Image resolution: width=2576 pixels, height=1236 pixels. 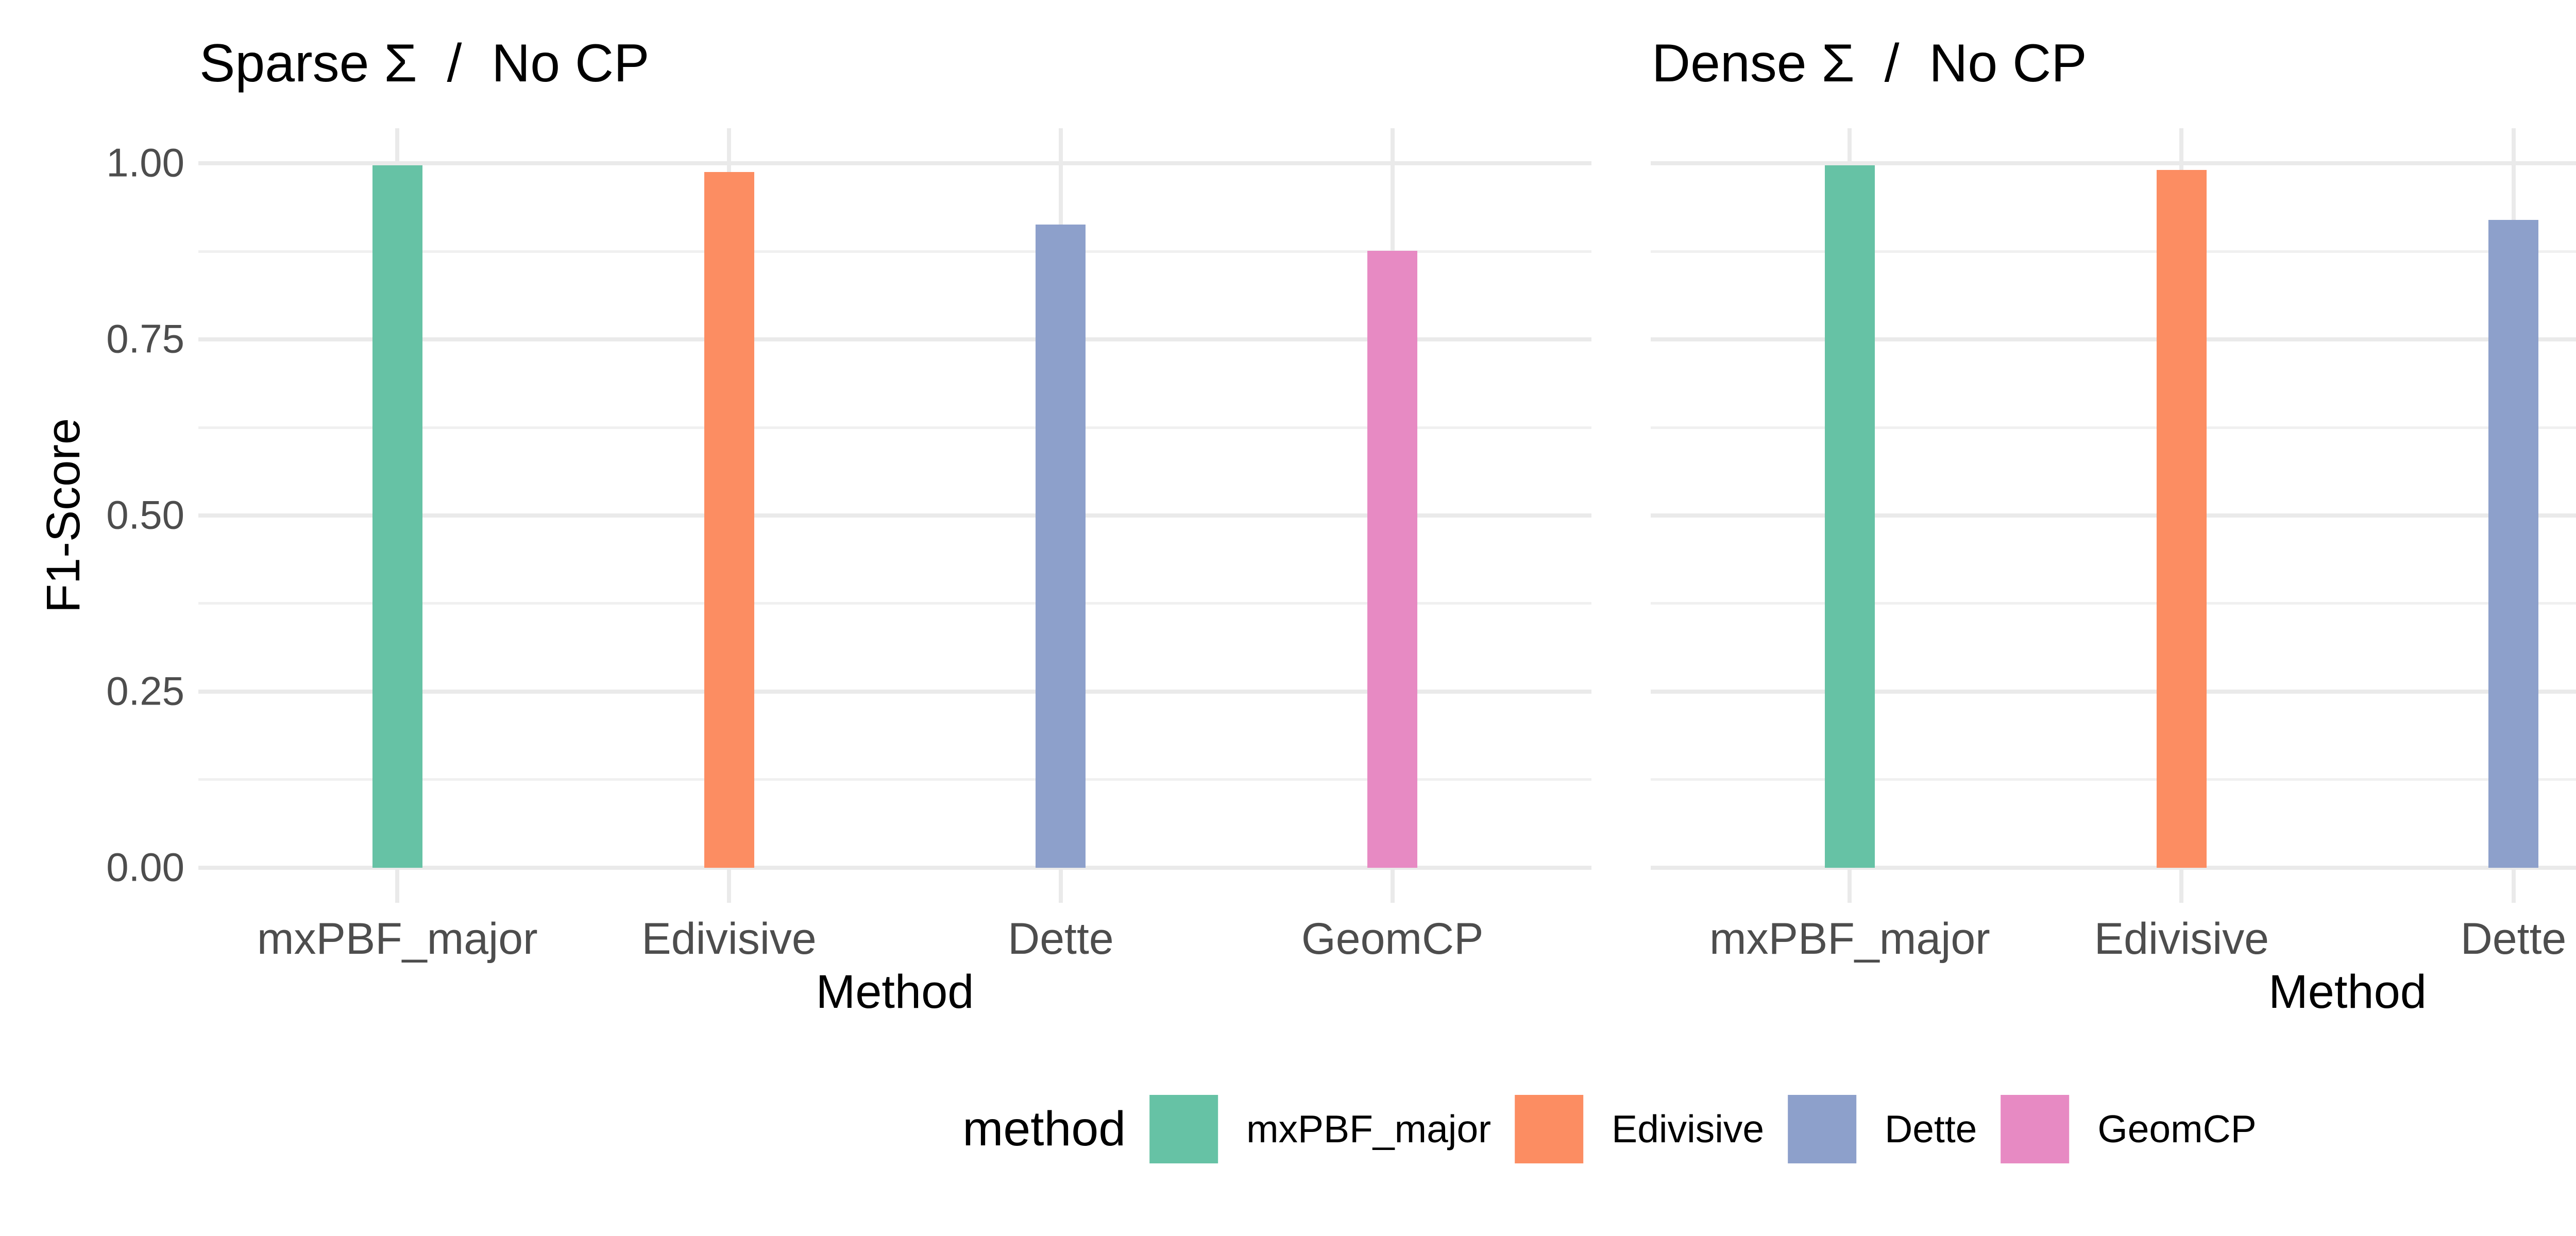 I want to click on bar-dense-mxPBF_major, so click(x=1849, y=516).